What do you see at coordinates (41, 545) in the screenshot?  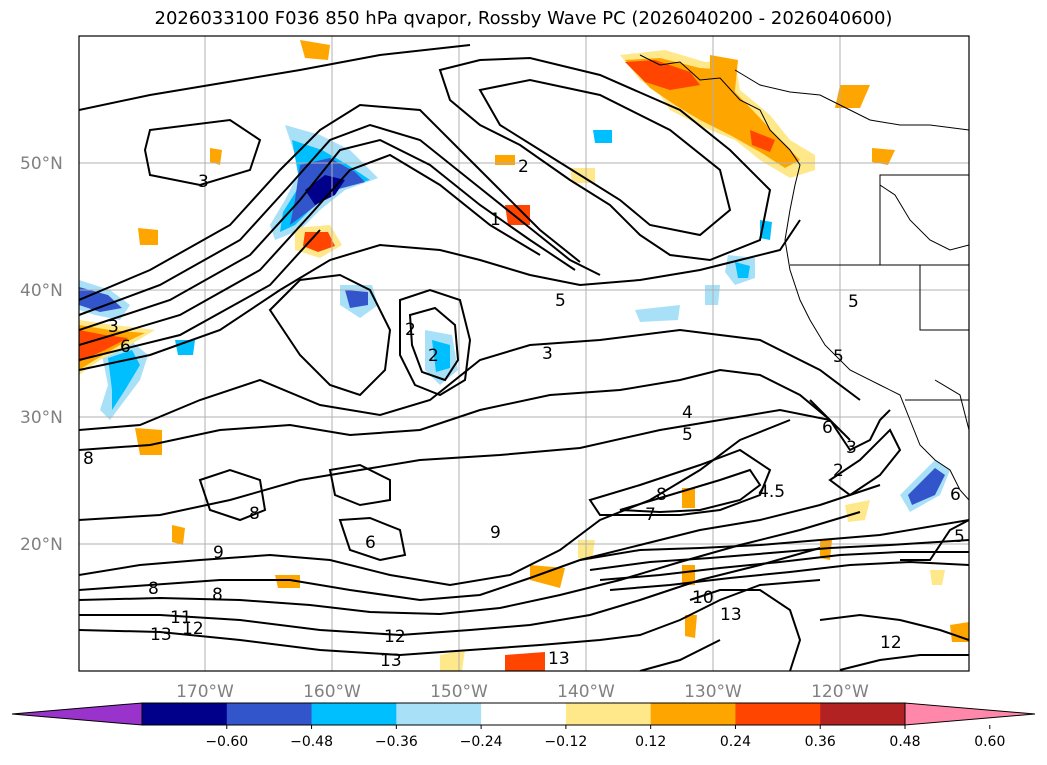 I see `lat-label: 20°N` at bounding box center [41, 545].